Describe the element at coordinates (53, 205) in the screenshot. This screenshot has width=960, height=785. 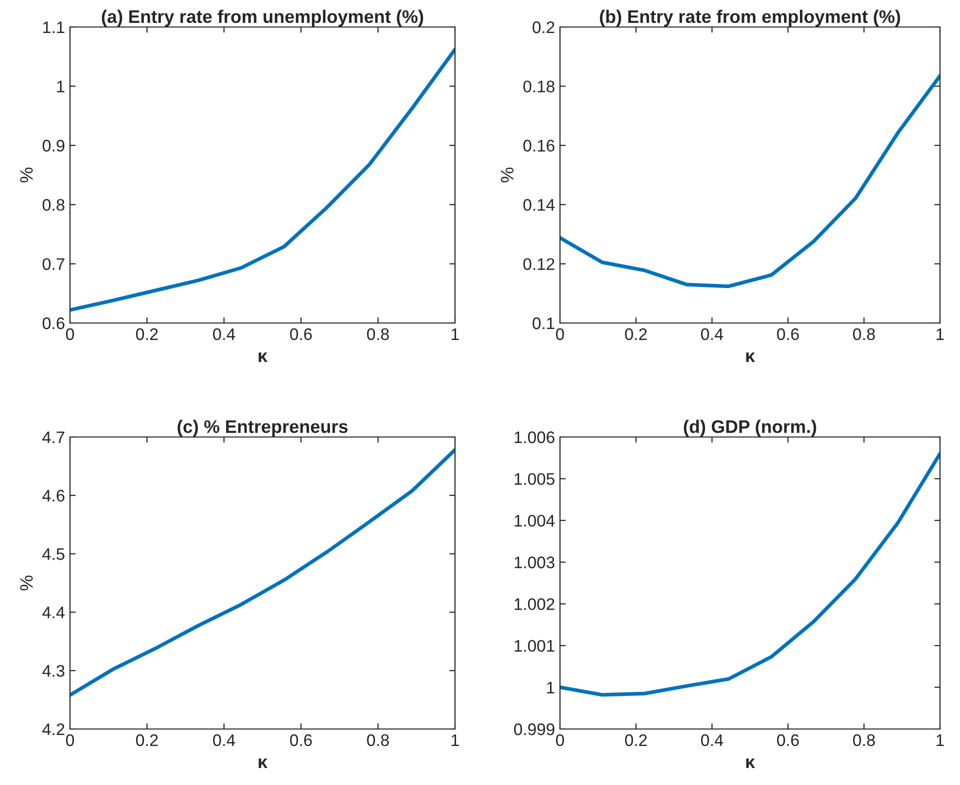
I see `y-tick-label: 0.8` at that location.